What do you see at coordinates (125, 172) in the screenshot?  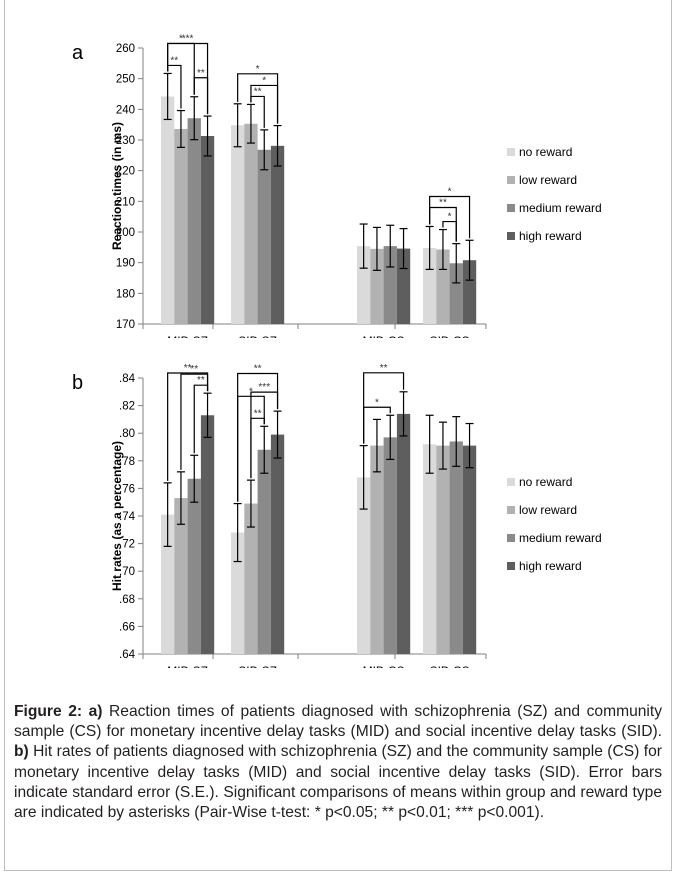 I see `y-tick-label: 220` at bounding box center [125, 172].